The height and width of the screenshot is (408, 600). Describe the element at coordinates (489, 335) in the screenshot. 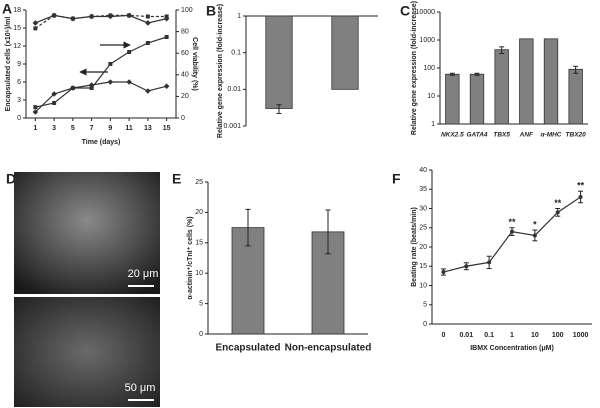

I see `x-tick-label: 0.1` at that location.